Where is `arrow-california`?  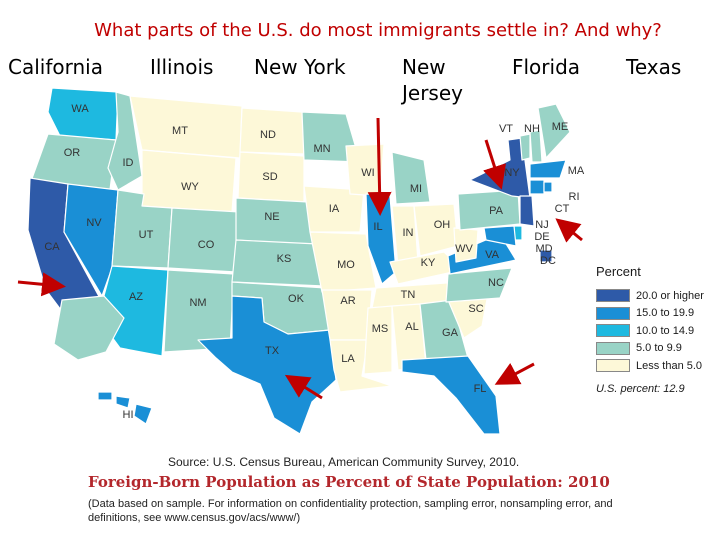 arrow-california is located at coordinates (41, 284).